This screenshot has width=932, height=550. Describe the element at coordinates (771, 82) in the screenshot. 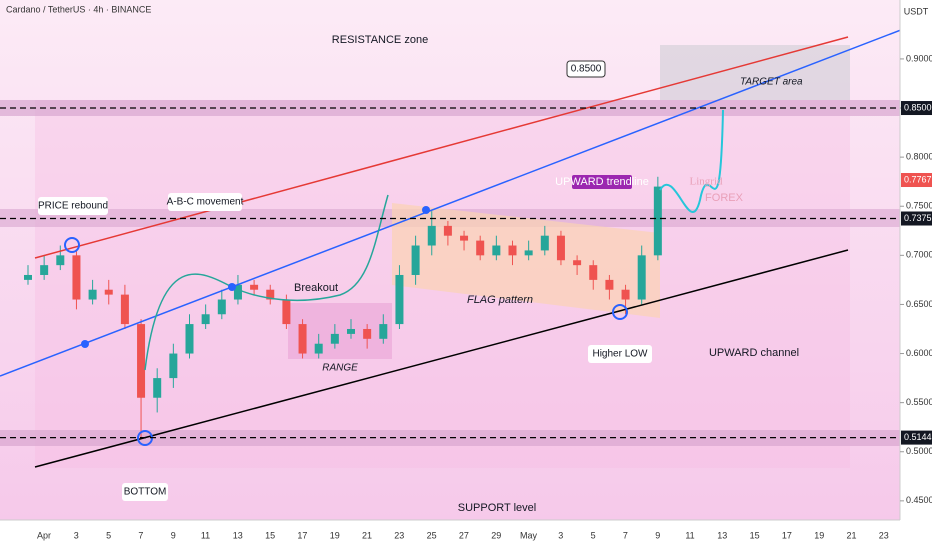

I see `annotation: TARGET area` at that location.